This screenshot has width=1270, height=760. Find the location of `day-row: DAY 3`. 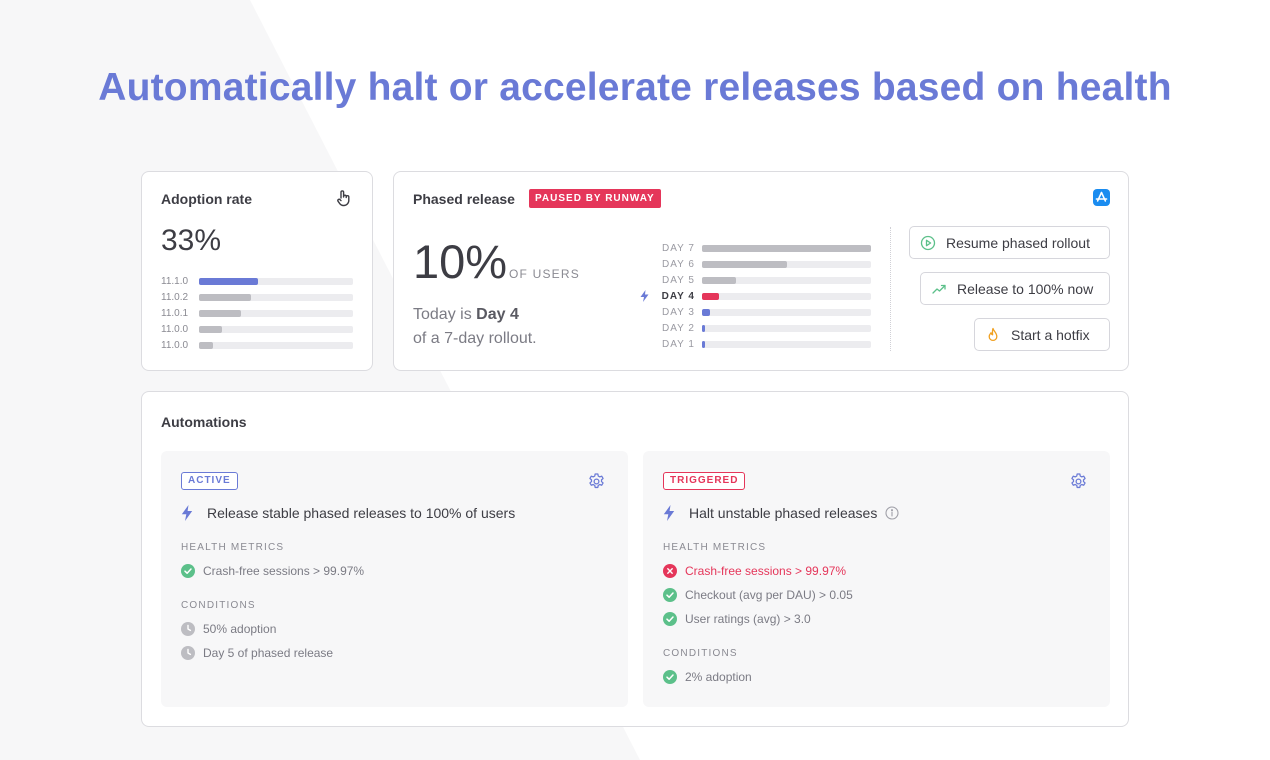

day-row: DAY 3 is located at coordinates (754, 312).